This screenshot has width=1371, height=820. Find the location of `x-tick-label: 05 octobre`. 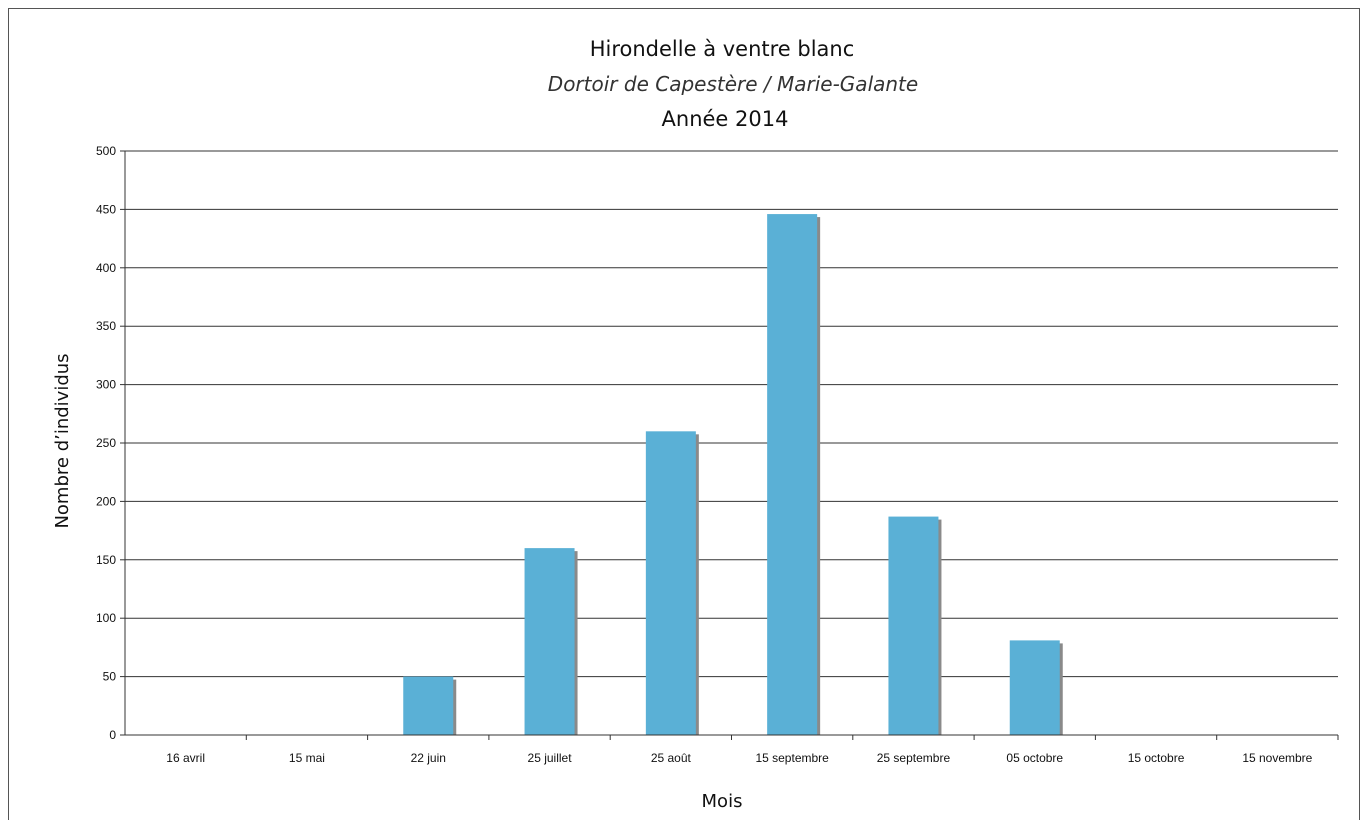

x-tick-label: 05 octobre is located at coordinates (1034, 758).